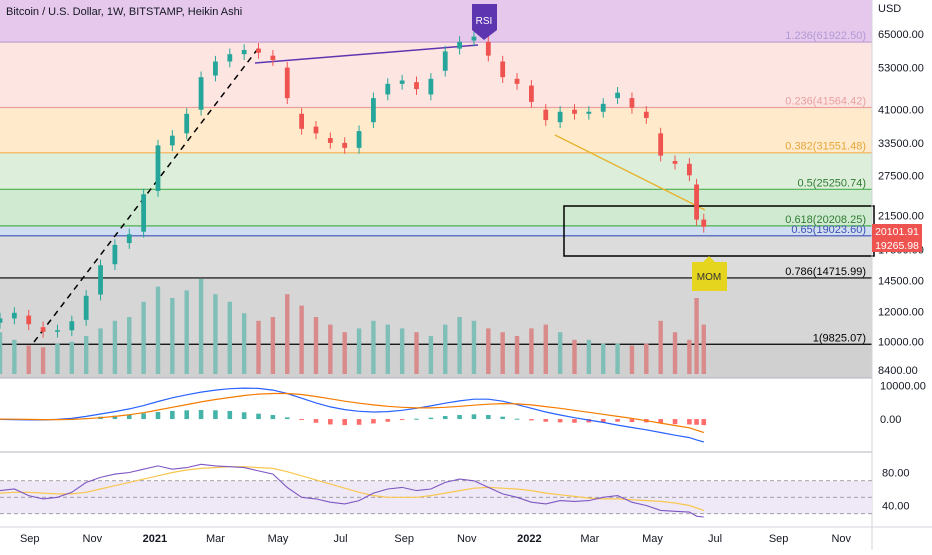 The image size is (932, 555). I want to click on dashed-support-trendline, so click(147, 194).